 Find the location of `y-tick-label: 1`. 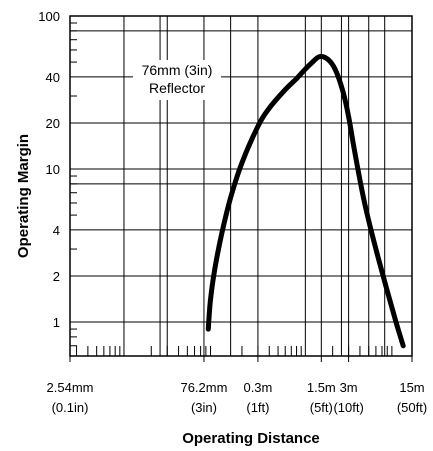

y-tick-label: 1 is located at coordinates (56, 322).